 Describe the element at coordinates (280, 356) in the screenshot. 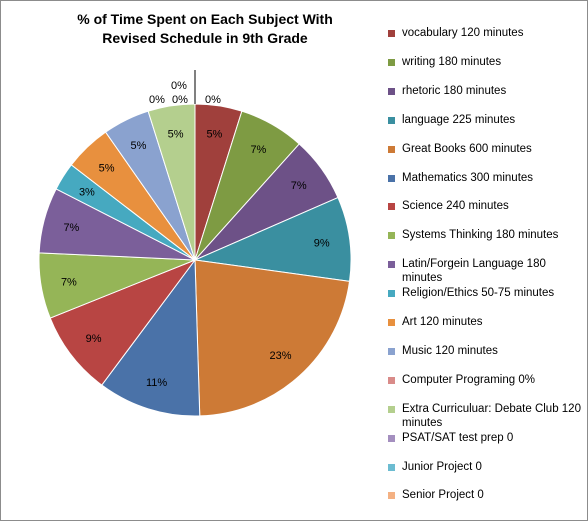

I see `data-label: 23%` at that location.